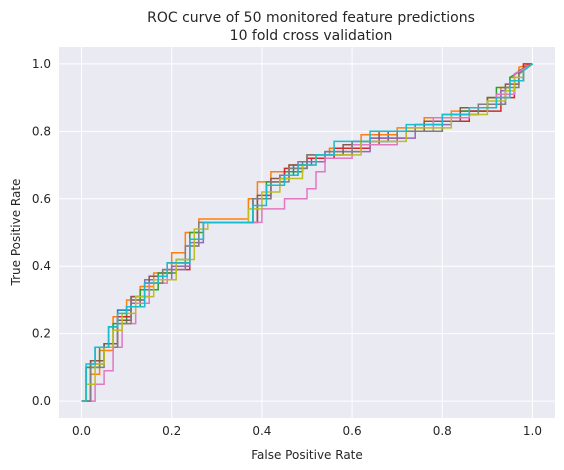  I want to click on y-tick-label-3: 0.6, so click(41, 199).